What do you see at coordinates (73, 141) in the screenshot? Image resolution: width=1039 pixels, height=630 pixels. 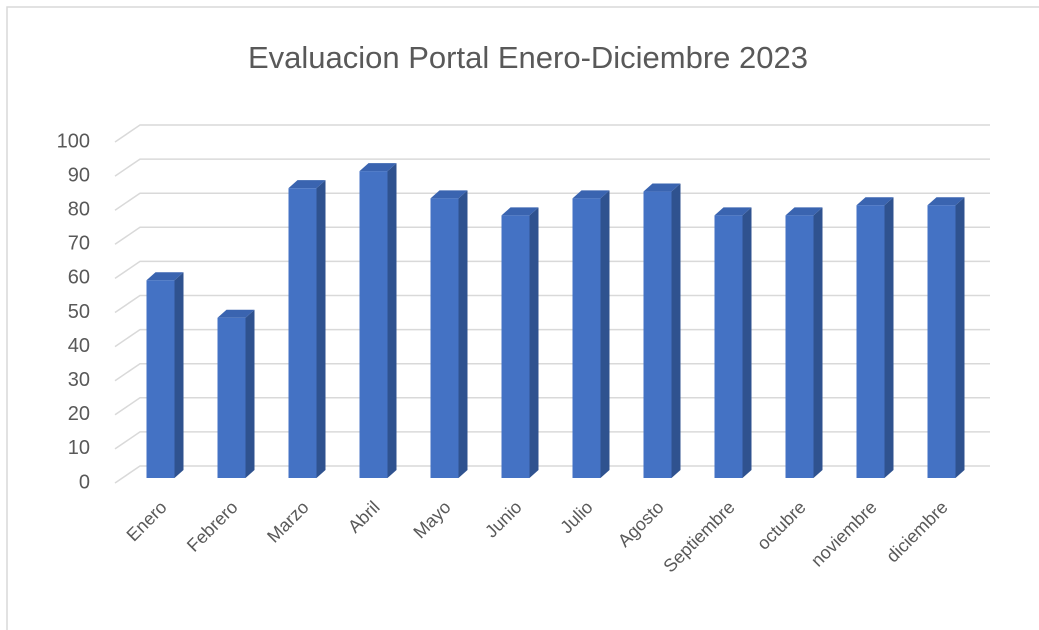 I see `y-tick-label: 100` at bounding box center [73, 141].